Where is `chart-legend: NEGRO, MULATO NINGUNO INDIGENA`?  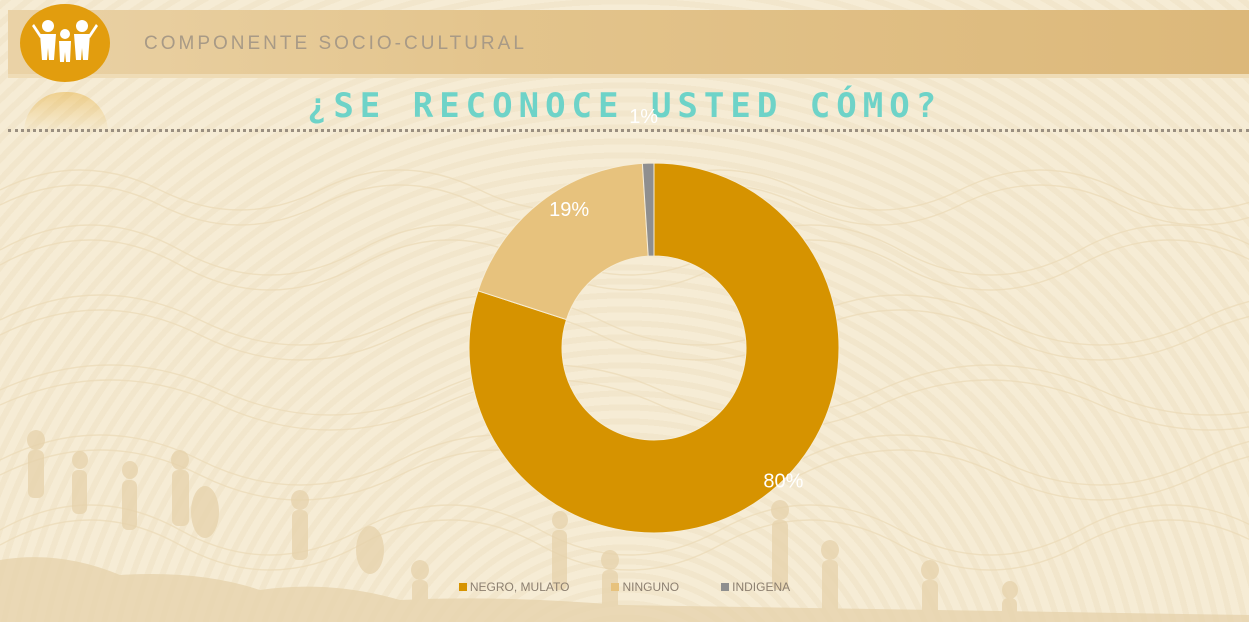
chart-legend: NEGRO, MULATO NINGUNO INDIGENA is located at coordinates (624, 587).